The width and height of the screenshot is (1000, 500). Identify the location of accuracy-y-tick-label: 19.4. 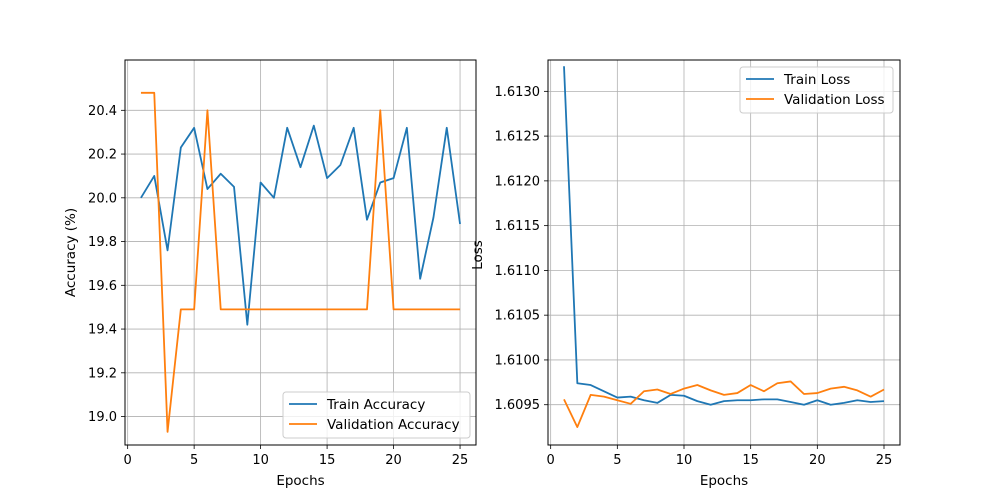
(102, 330).